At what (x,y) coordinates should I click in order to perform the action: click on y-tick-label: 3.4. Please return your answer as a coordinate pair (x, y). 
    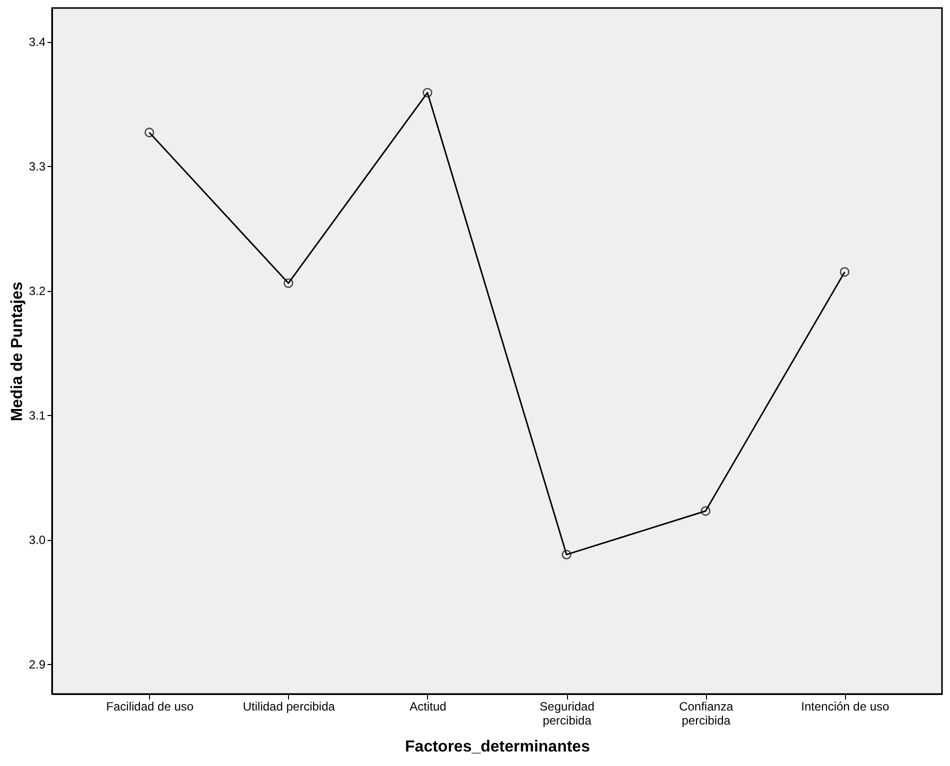
    Looking at the image, I should click on (37, 42).